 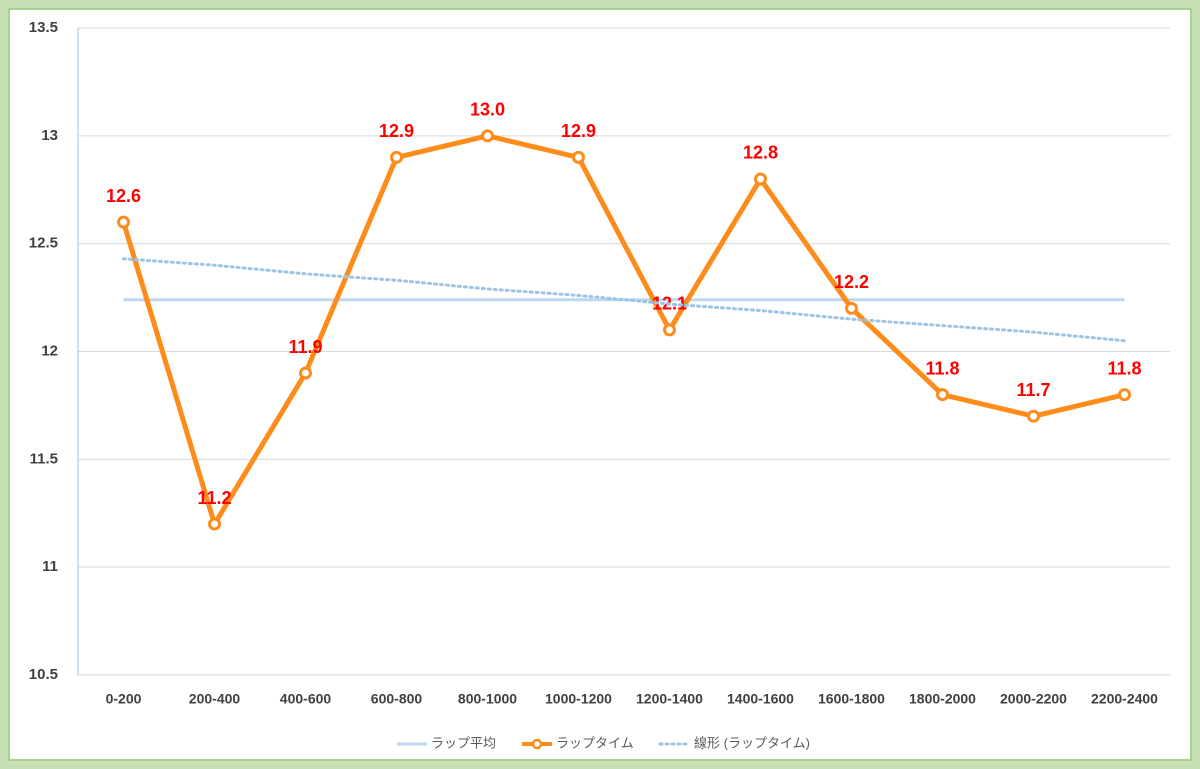 What do you see at coordinates (487, 110) in the screenshot?
I see `data-label: 13.0` at bounding box center [487, 110].